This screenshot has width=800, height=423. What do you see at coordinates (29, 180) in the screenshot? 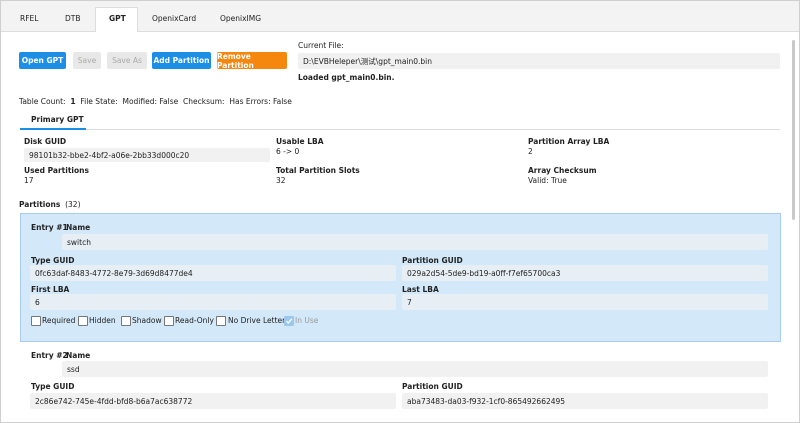
I see `field-value: 17` at bounding box center [29, 180].